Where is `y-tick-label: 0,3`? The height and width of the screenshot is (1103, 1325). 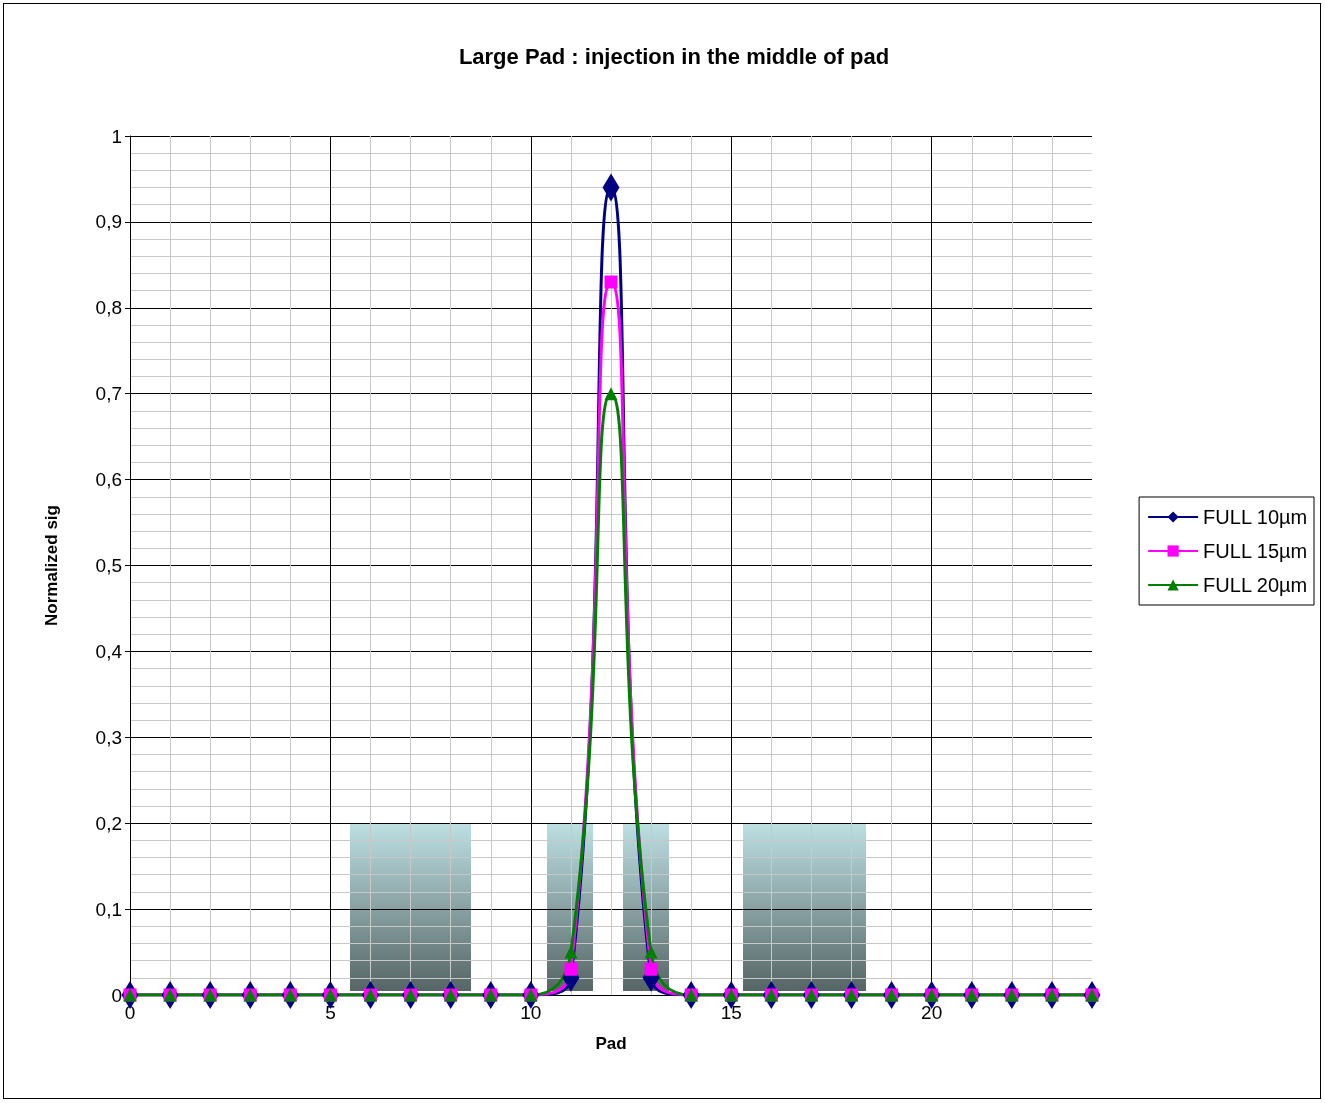 y-tick-label: 0,3 is located at coordinates (108, 737).